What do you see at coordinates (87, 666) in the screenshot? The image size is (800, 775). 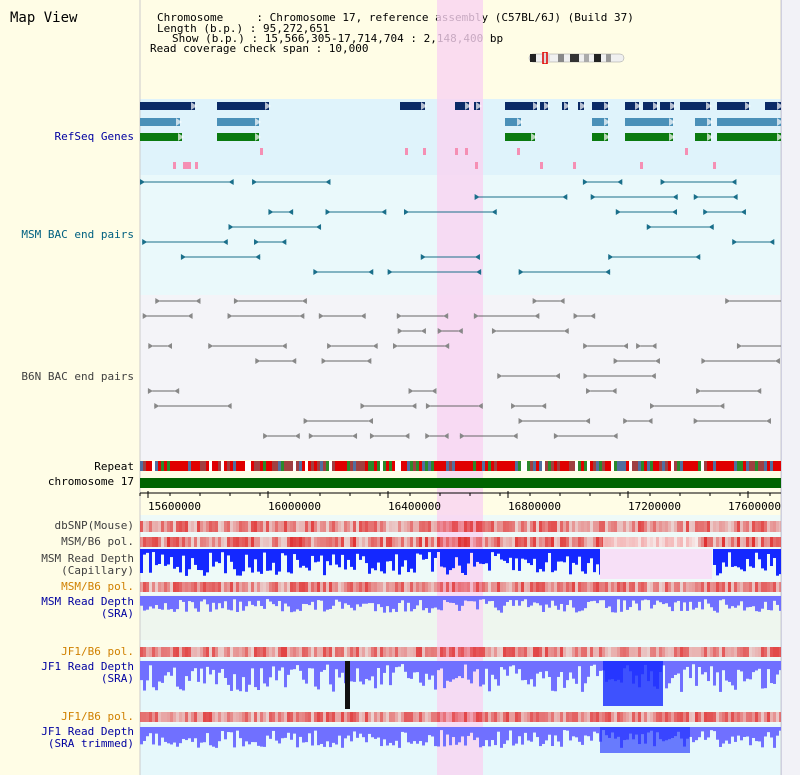 I see `track-label-jf1-depth-sra: JF1 Read Depth` at bounding box center [87, 666].